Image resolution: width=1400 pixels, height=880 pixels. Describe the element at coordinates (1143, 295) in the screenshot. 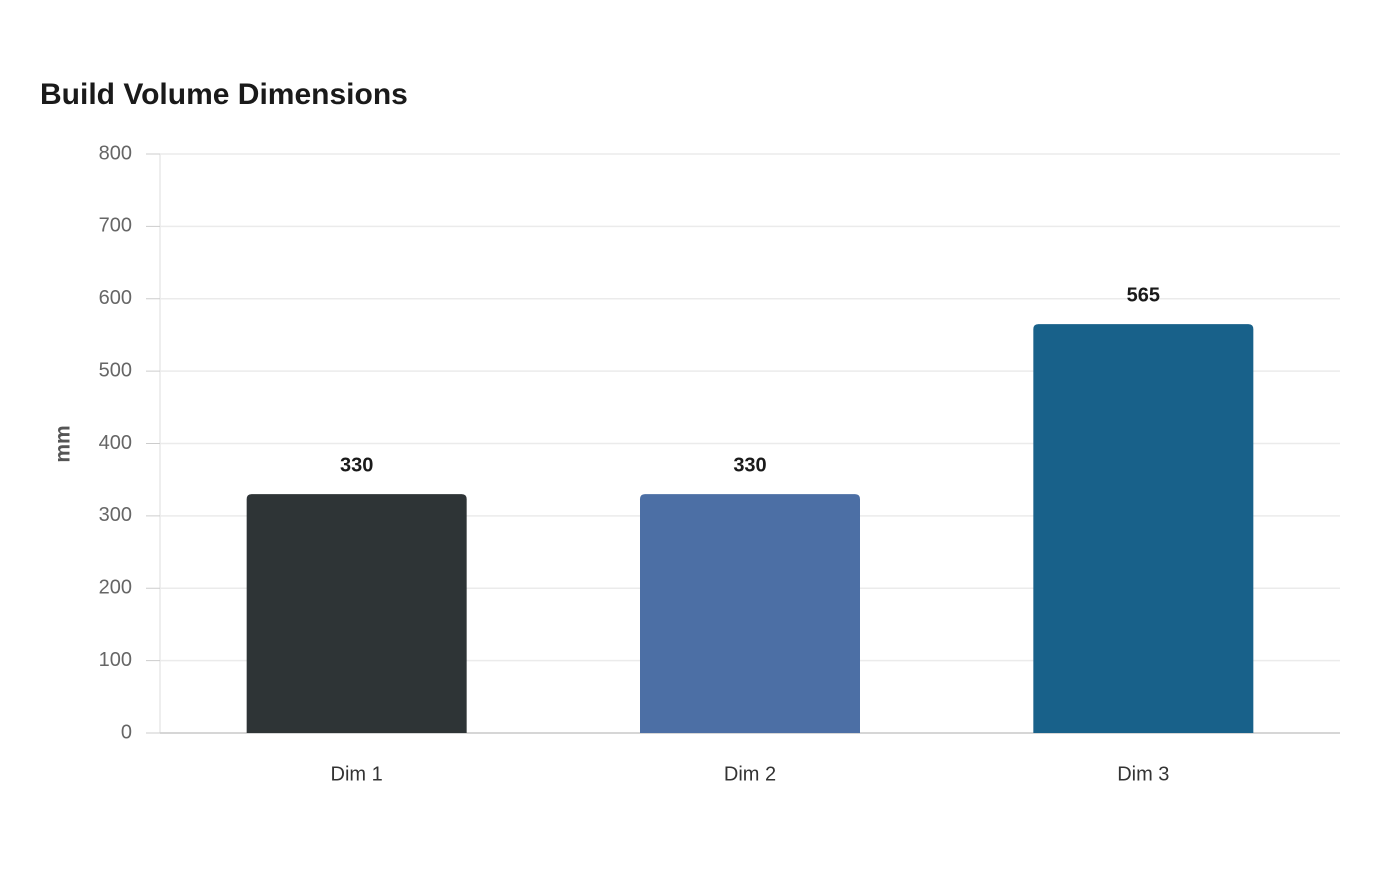

I see `value-label: 565` at that location.